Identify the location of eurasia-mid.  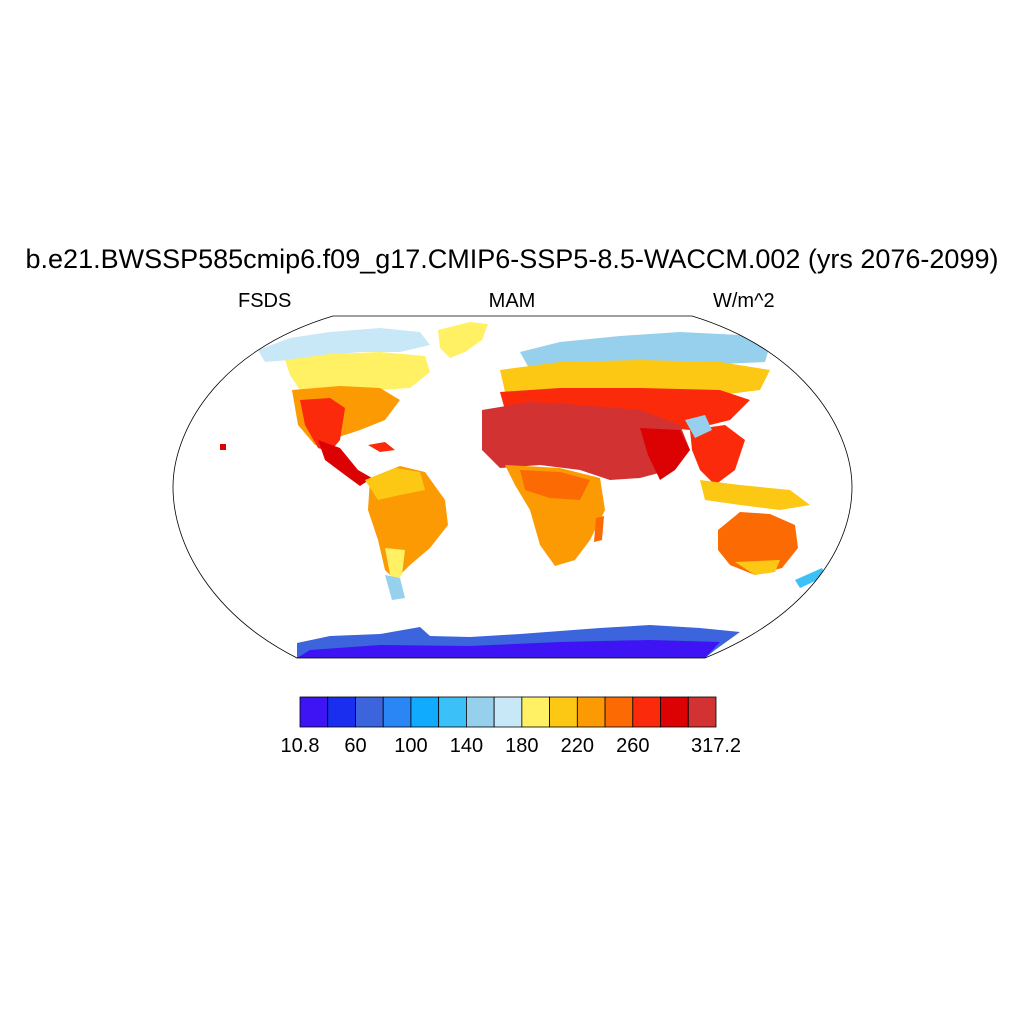
(635, 377).